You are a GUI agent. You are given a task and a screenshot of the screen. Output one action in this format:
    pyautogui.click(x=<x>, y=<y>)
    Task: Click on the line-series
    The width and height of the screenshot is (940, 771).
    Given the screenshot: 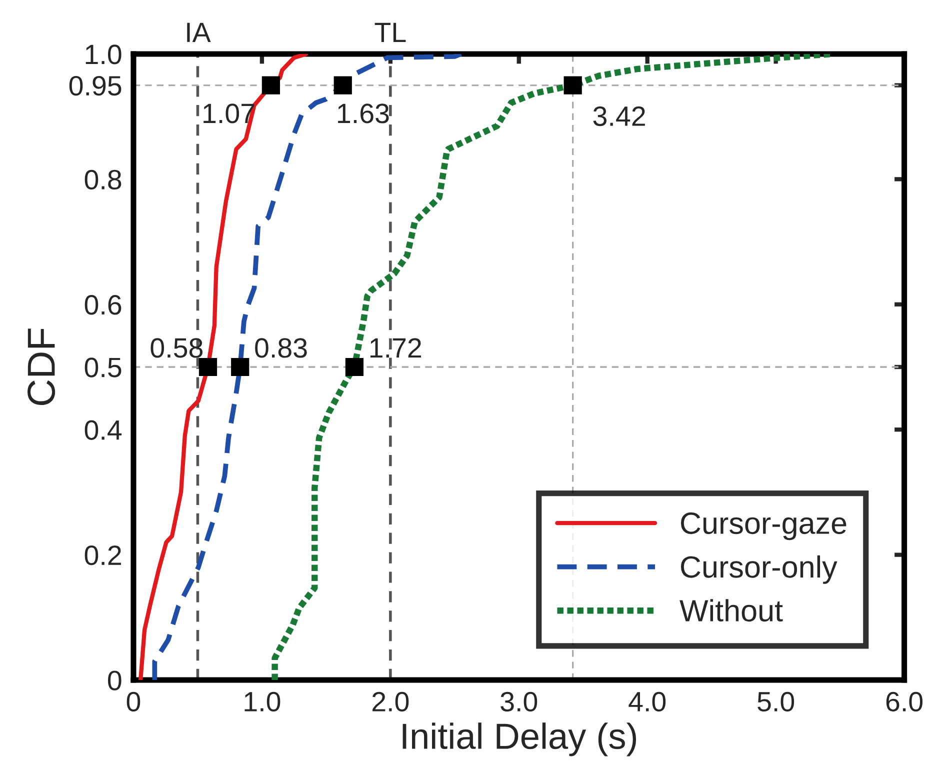 What is the action you would take?
    pyautogui.click(x=223, y=367)
    